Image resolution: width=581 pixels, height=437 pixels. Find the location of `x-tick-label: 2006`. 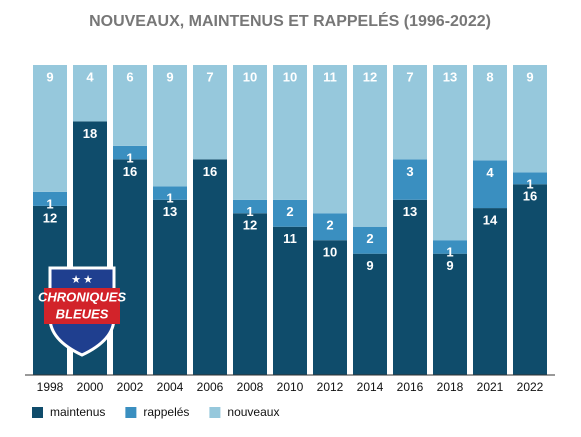

x-tick-label: 2006 is located at coordinates (210, 387).